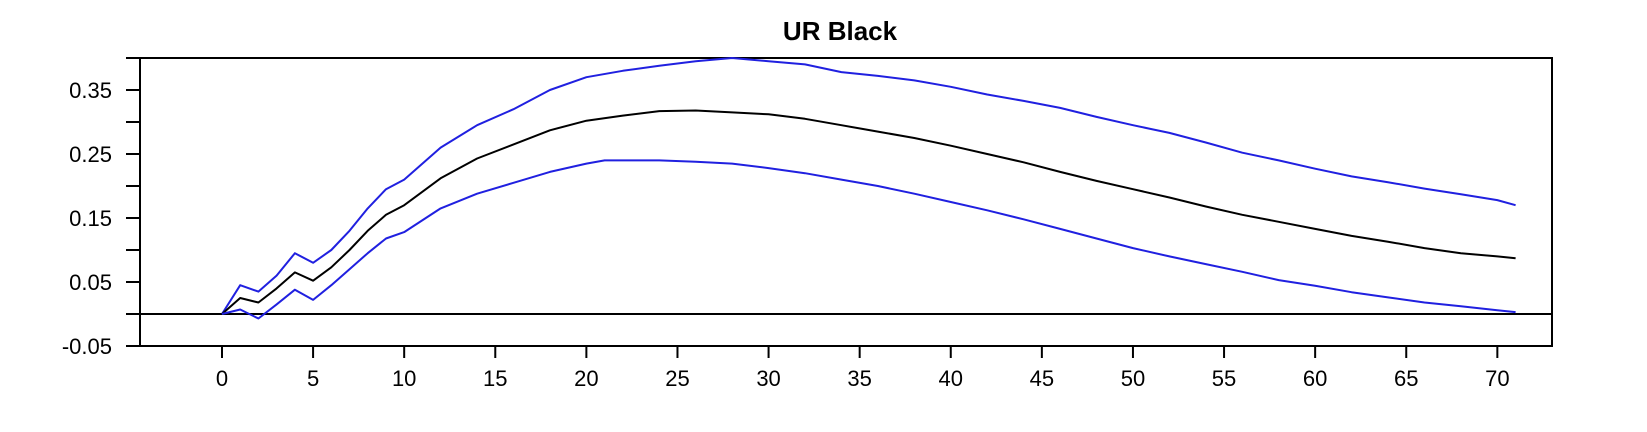 The height and width of the screenshot is (432, 1647). I want to click on x-tick-label: 70, so click(1497, 378).